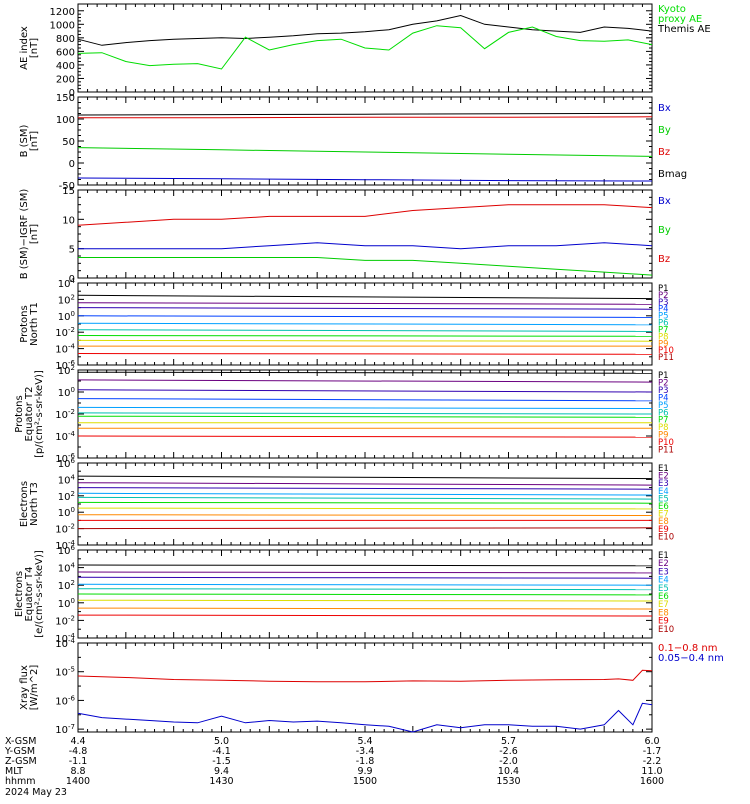 The width and height of the screenshot is (750, 804). What do you see at coordinates (663, 398) in the screenshot?
I see `legend-entry: P4` at bounding box center [663, 398].